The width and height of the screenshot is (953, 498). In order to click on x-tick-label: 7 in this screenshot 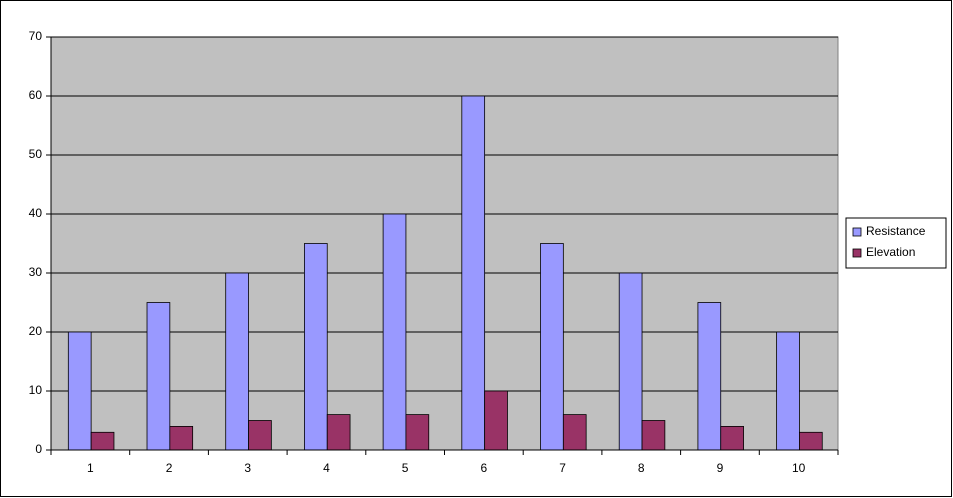, I will do `click(562, 468)`.